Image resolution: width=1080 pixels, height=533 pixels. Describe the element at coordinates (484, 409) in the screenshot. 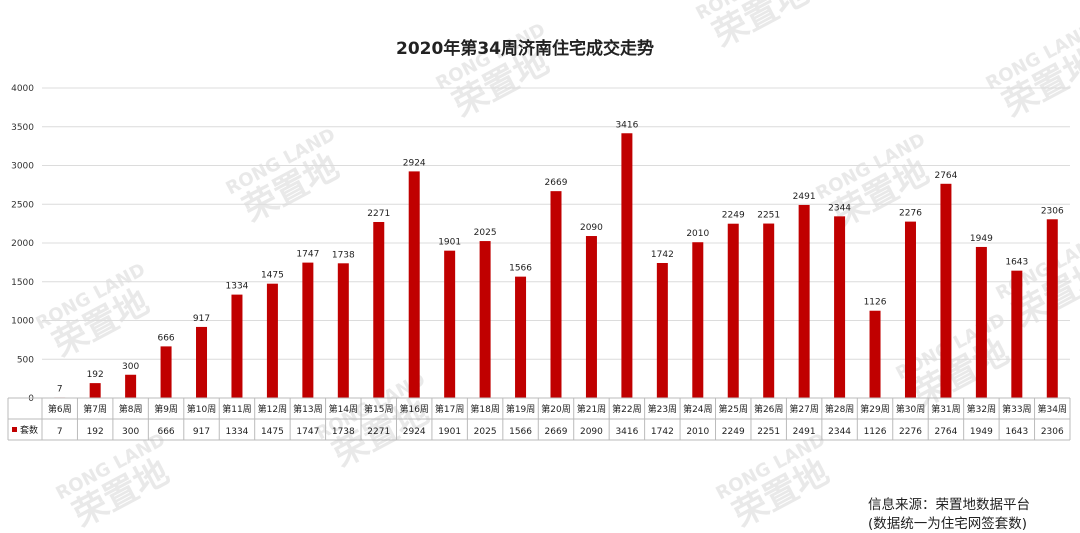

I see `category-label: 第18周` at that location.